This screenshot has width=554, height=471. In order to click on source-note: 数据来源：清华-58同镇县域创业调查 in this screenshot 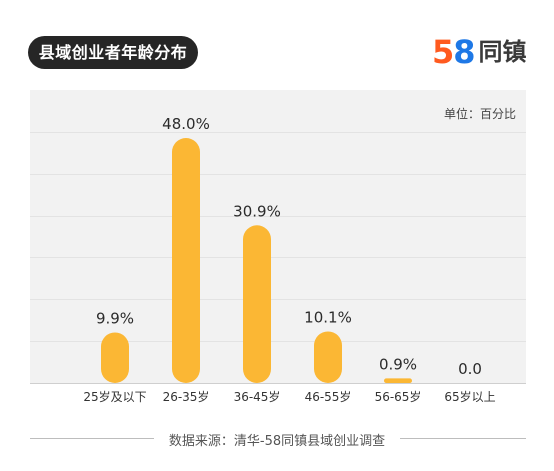, I will do `click(277, 441)`.